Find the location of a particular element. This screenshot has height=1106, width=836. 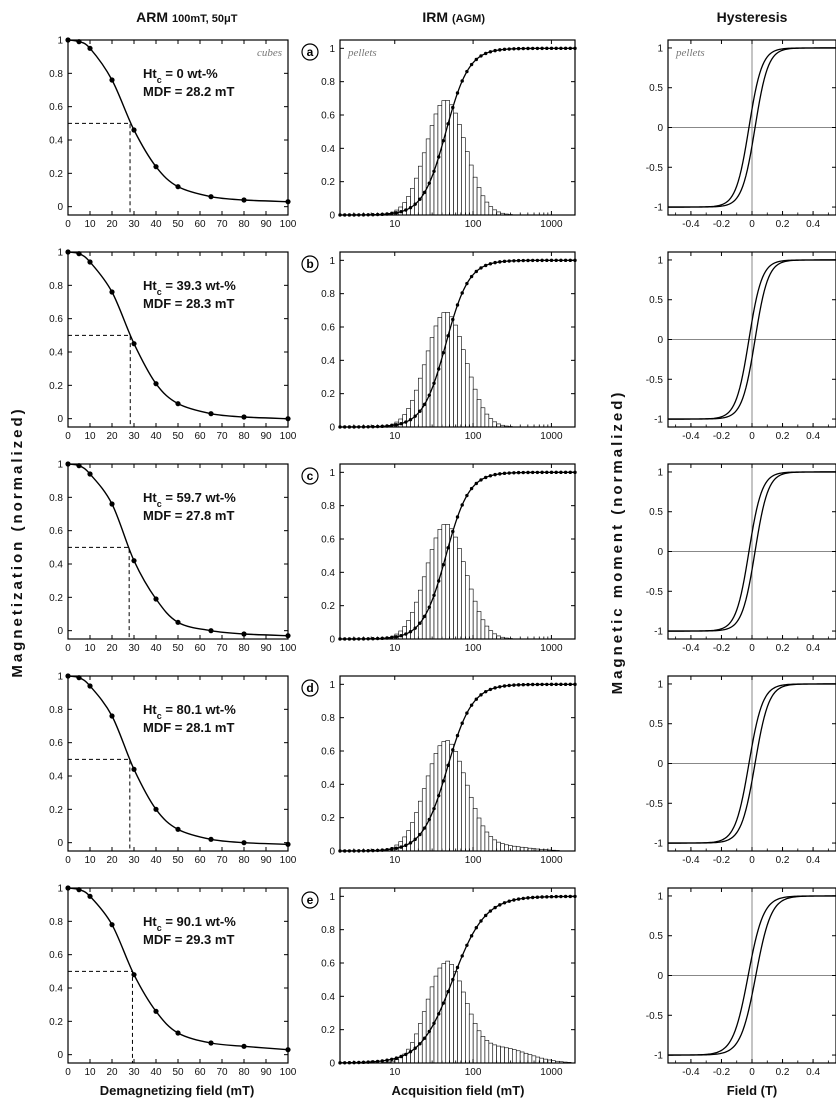

hysteresis-panel-e: -0.4 -0.2 0 0.2 0.4 -1 -0.5 0 0.5 1 is located at coordinates (741, 982).